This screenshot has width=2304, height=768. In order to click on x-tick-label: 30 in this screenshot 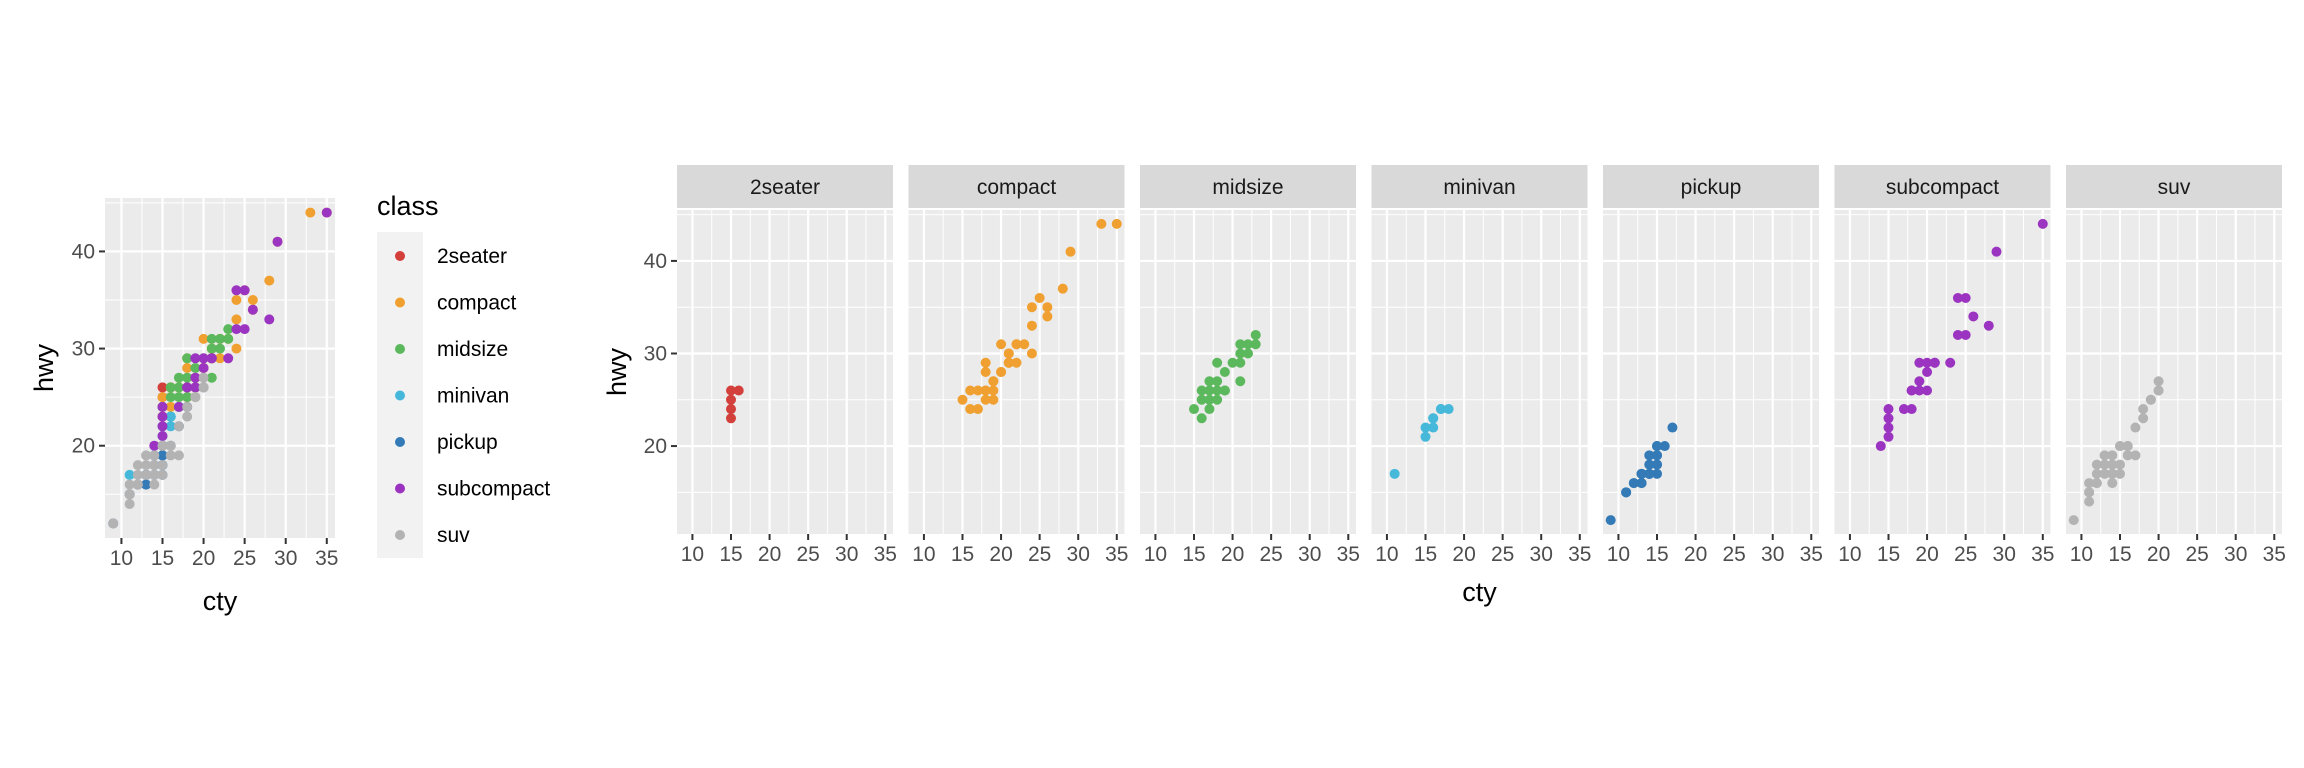, I will do `click(1772, 554)`.